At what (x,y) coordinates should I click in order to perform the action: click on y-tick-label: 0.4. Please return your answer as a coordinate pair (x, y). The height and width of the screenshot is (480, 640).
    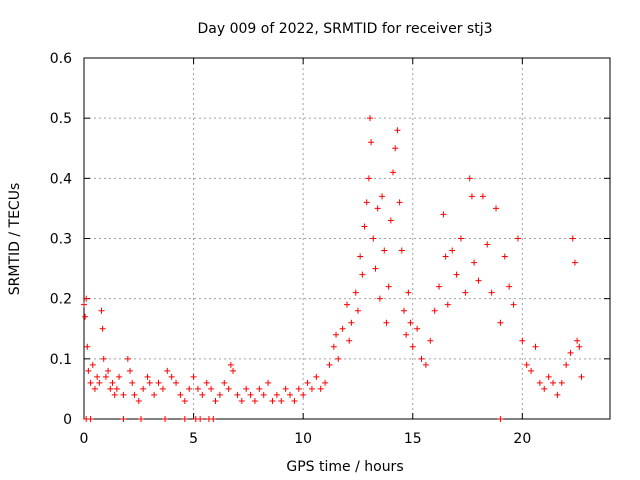
    Looking at the image, I should click on (61, 179).